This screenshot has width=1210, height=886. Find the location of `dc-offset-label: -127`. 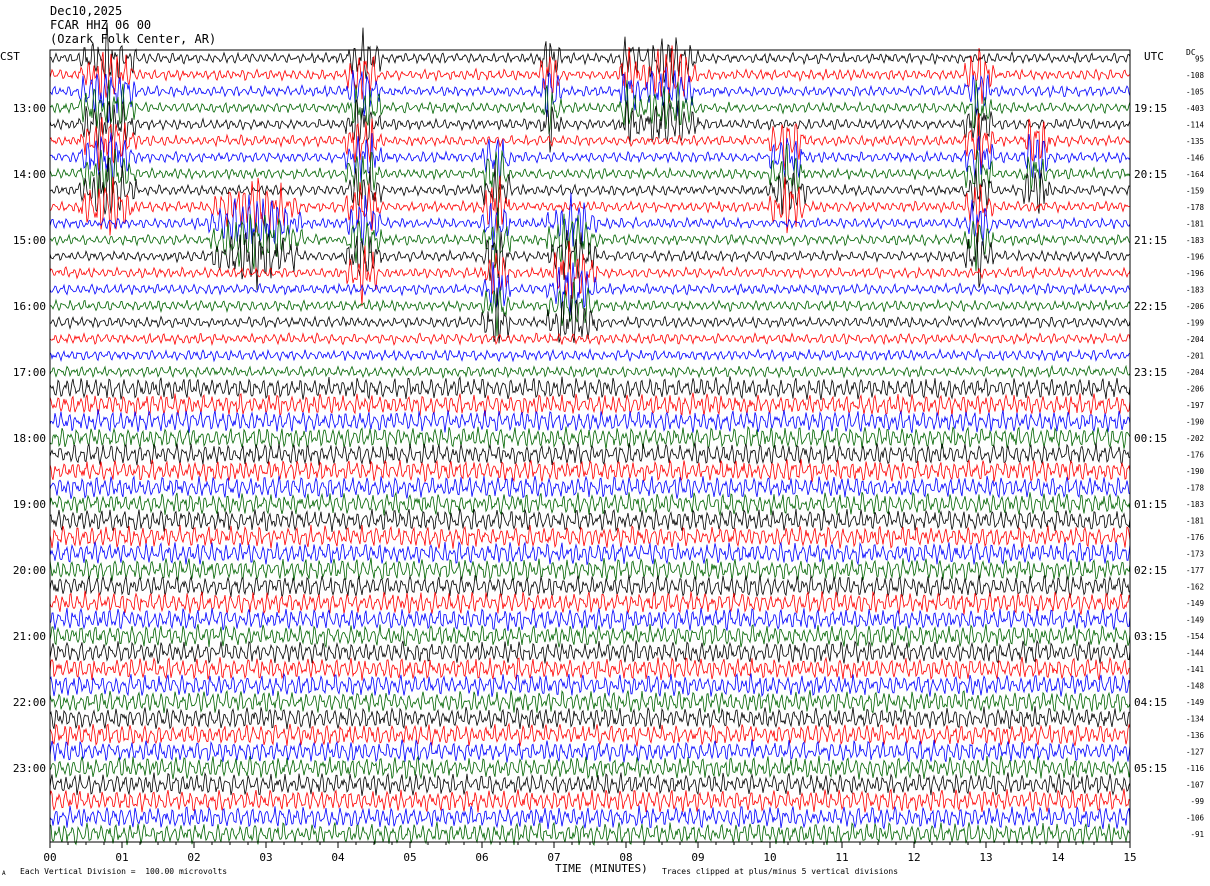

dc-offset-label: -127 is located at coordinates (1195, 751).